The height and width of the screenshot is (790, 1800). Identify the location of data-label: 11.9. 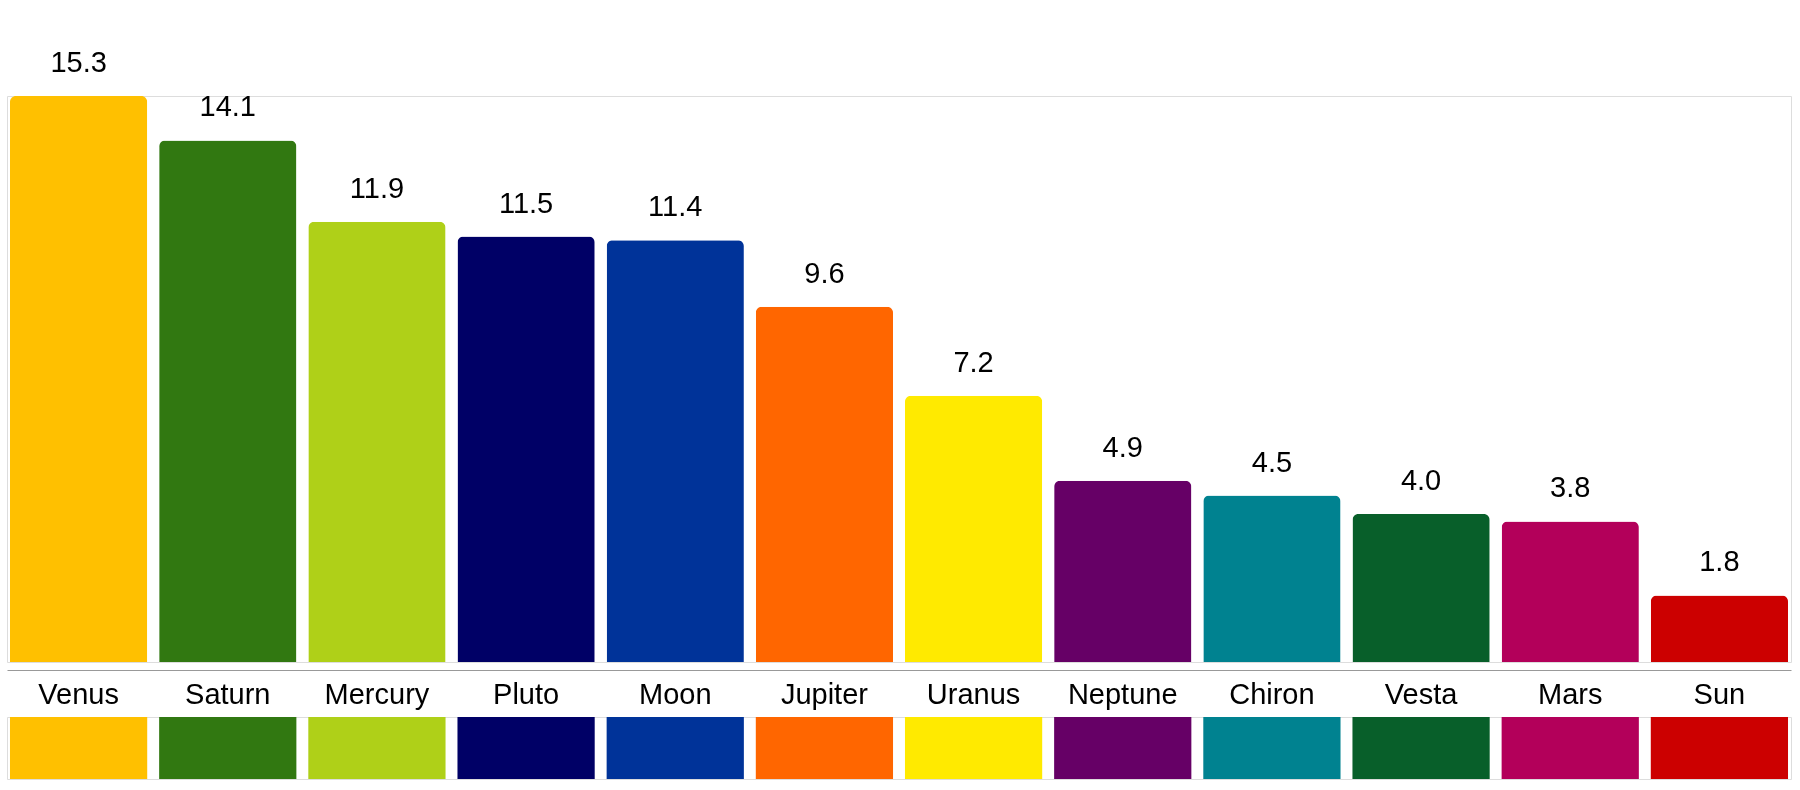
(377, 187).